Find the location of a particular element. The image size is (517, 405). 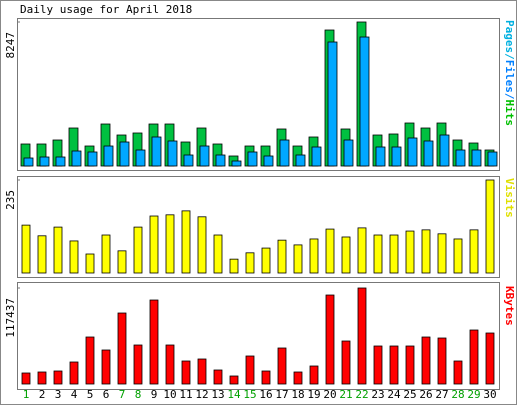

axis-label: Visits is located at coordinates (509, 198).